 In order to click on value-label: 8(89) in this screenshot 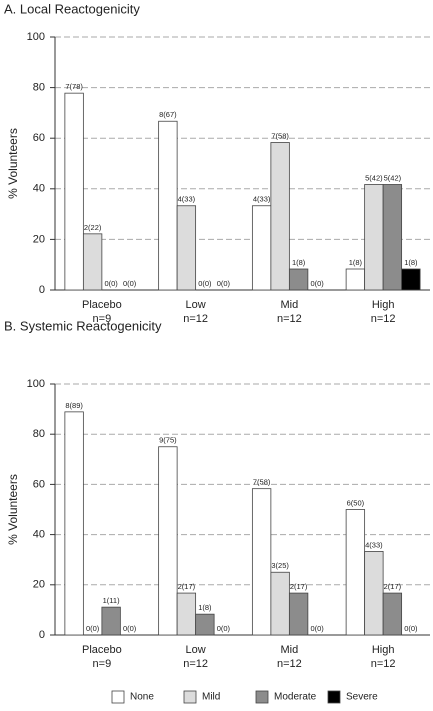, I will do `click(74, 405)`.